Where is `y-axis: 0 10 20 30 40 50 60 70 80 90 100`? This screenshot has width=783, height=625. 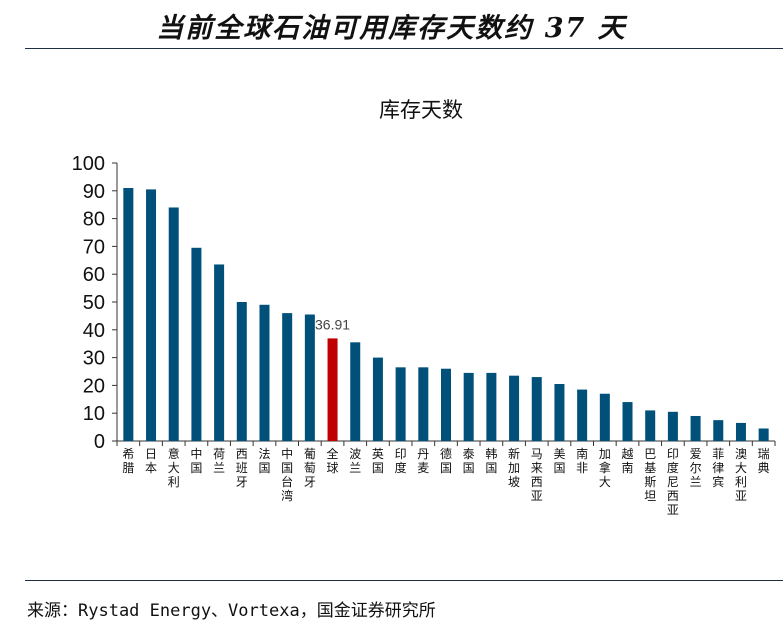
y-axis: 0 10 20 30 40 50 60 70 80 90 100 is located at coordinates (95, 303).